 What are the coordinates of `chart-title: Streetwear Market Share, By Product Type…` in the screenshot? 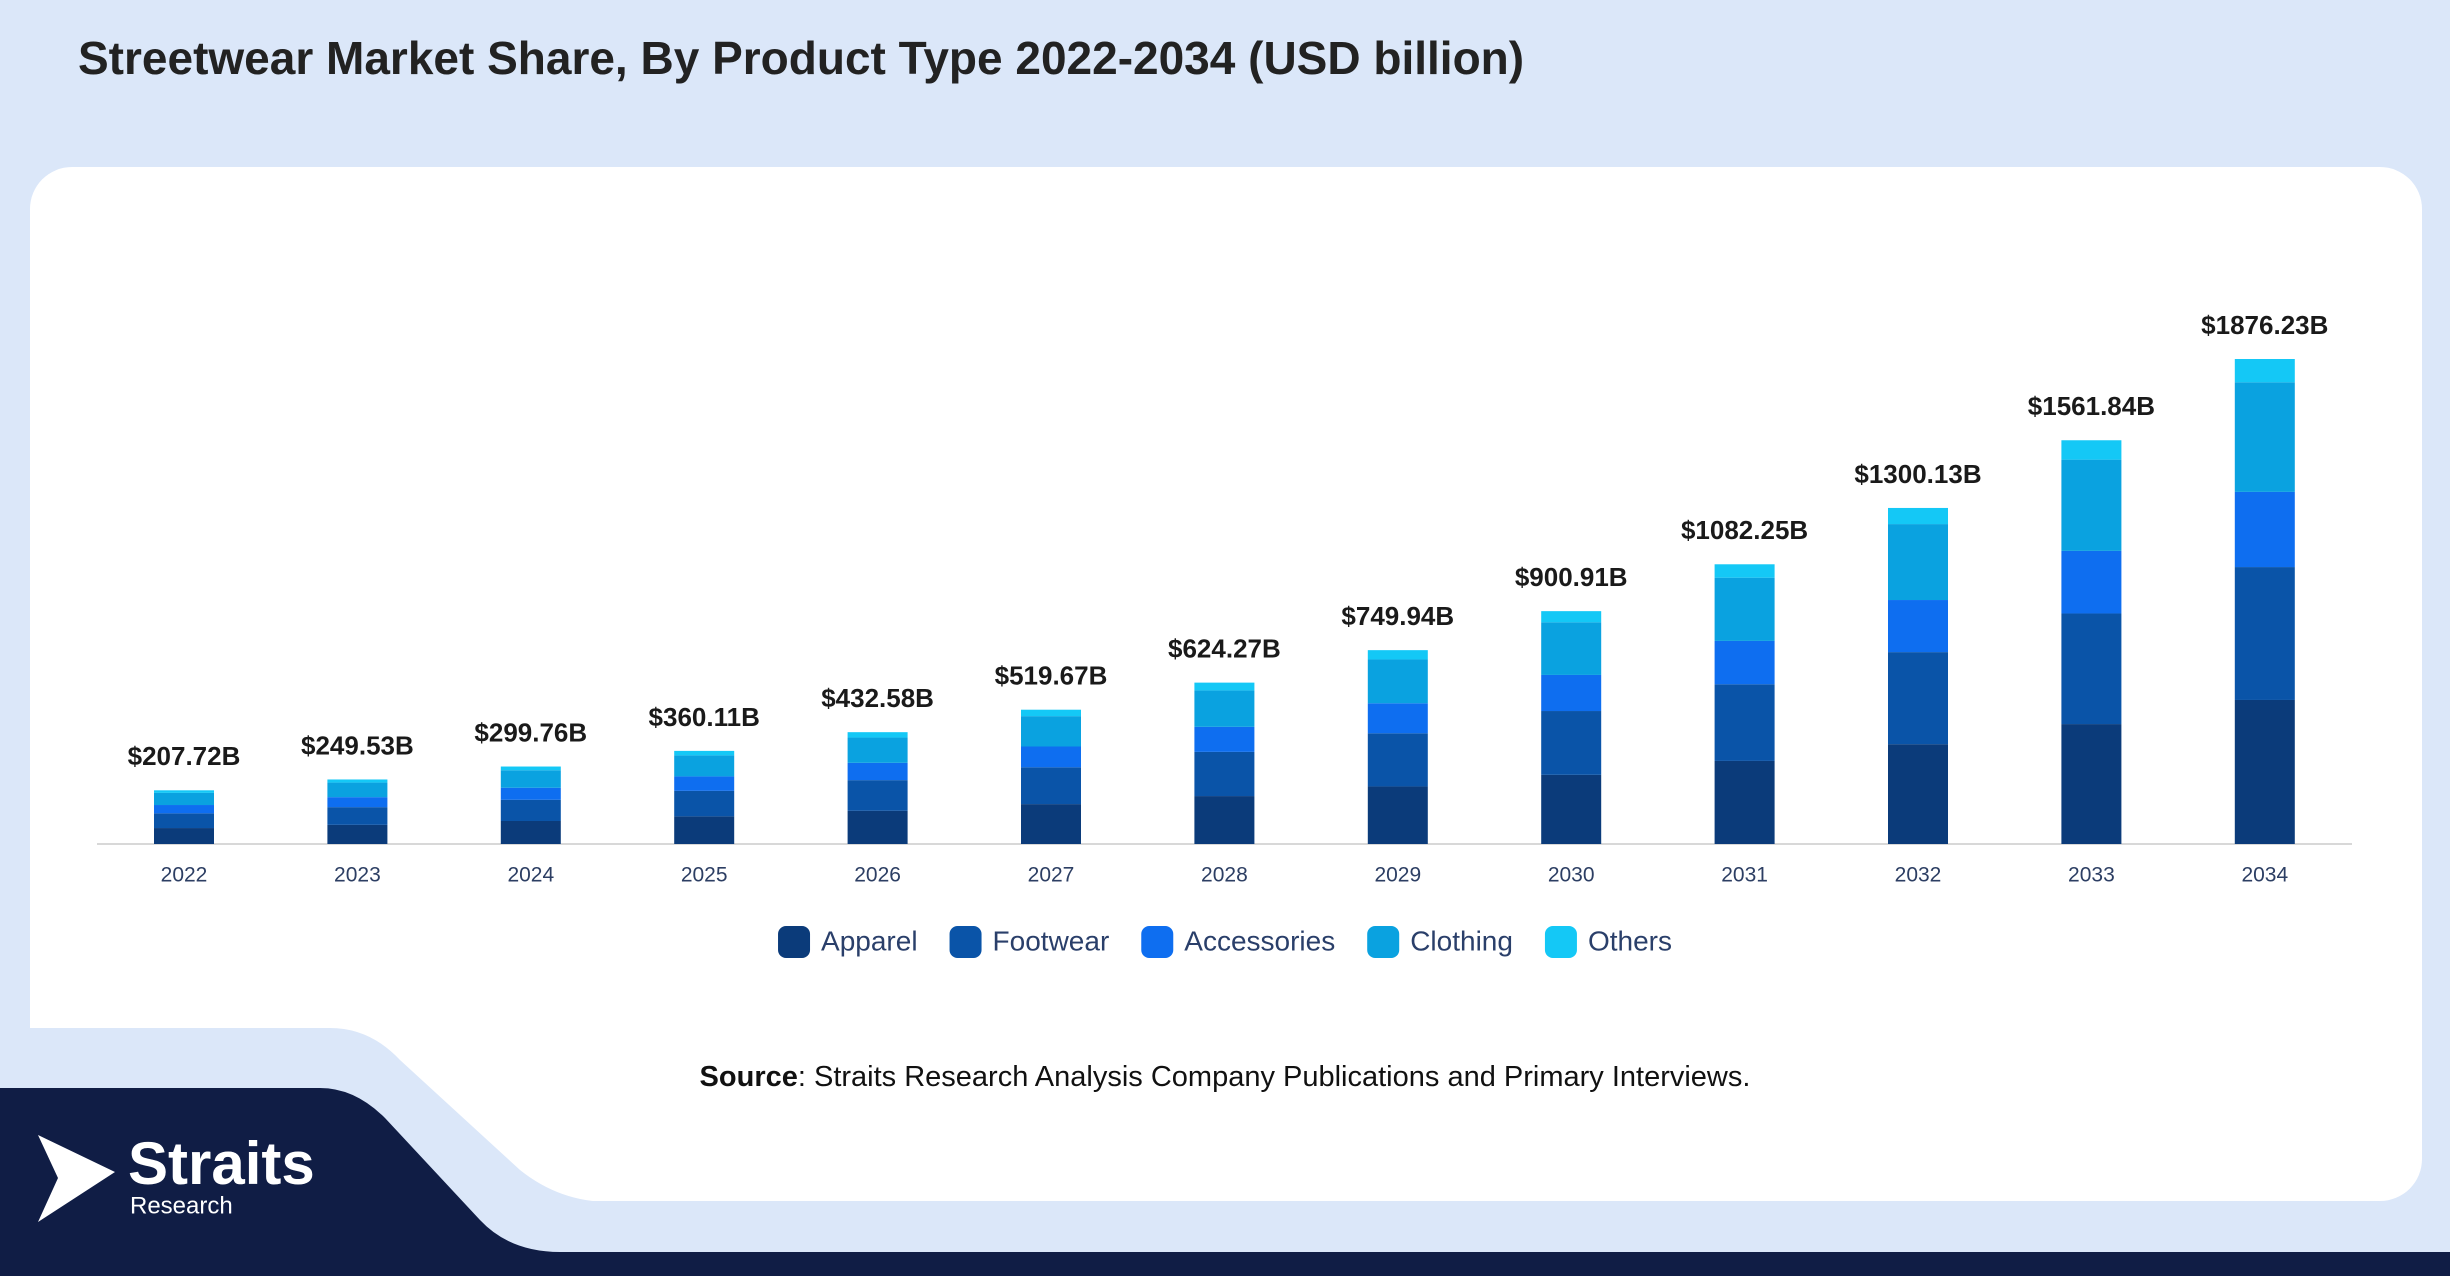 It's located at (801, 58).